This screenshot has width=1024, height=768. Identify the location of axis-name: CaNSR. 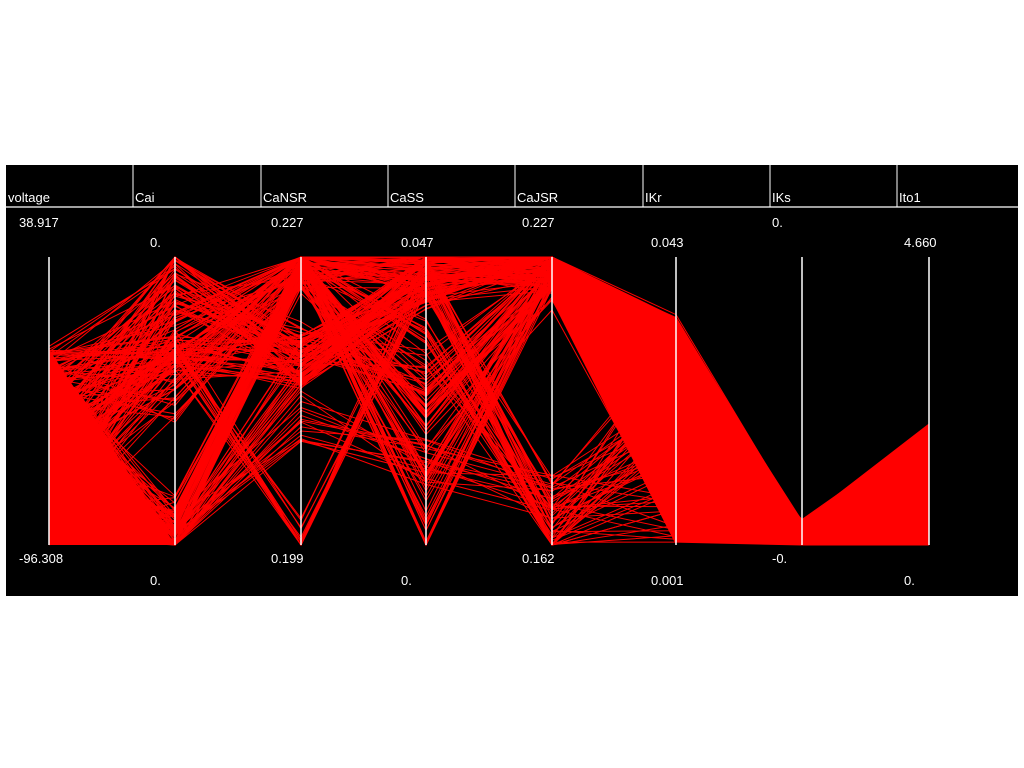
(285, 197).